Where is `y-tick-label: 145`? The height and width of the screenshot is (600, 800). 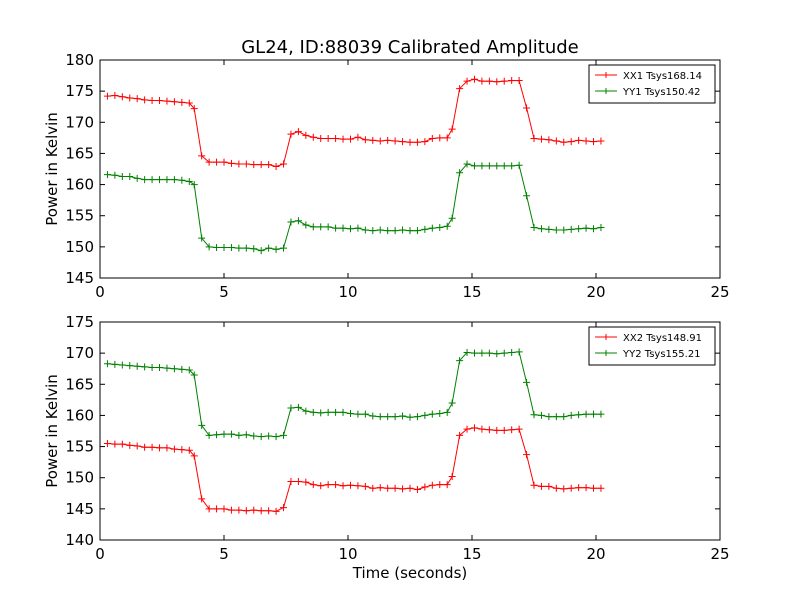 y-tick-label: 145 is located at coordinates (79, 278).